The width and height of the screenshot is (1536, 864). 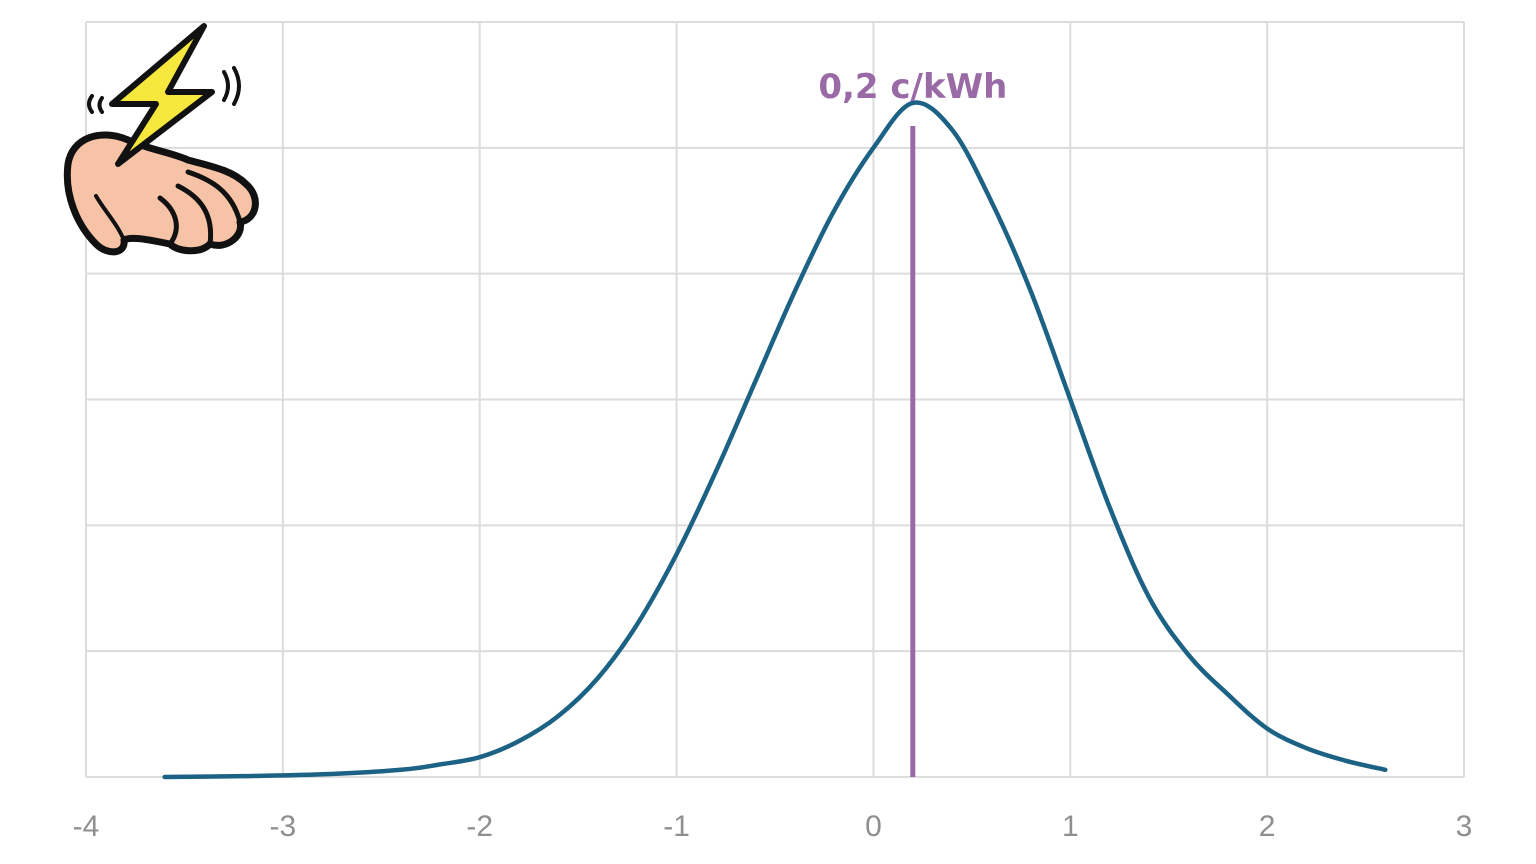 I want to click on annotation-label: 0,2 c/kWh, so click(x=912, y=87).